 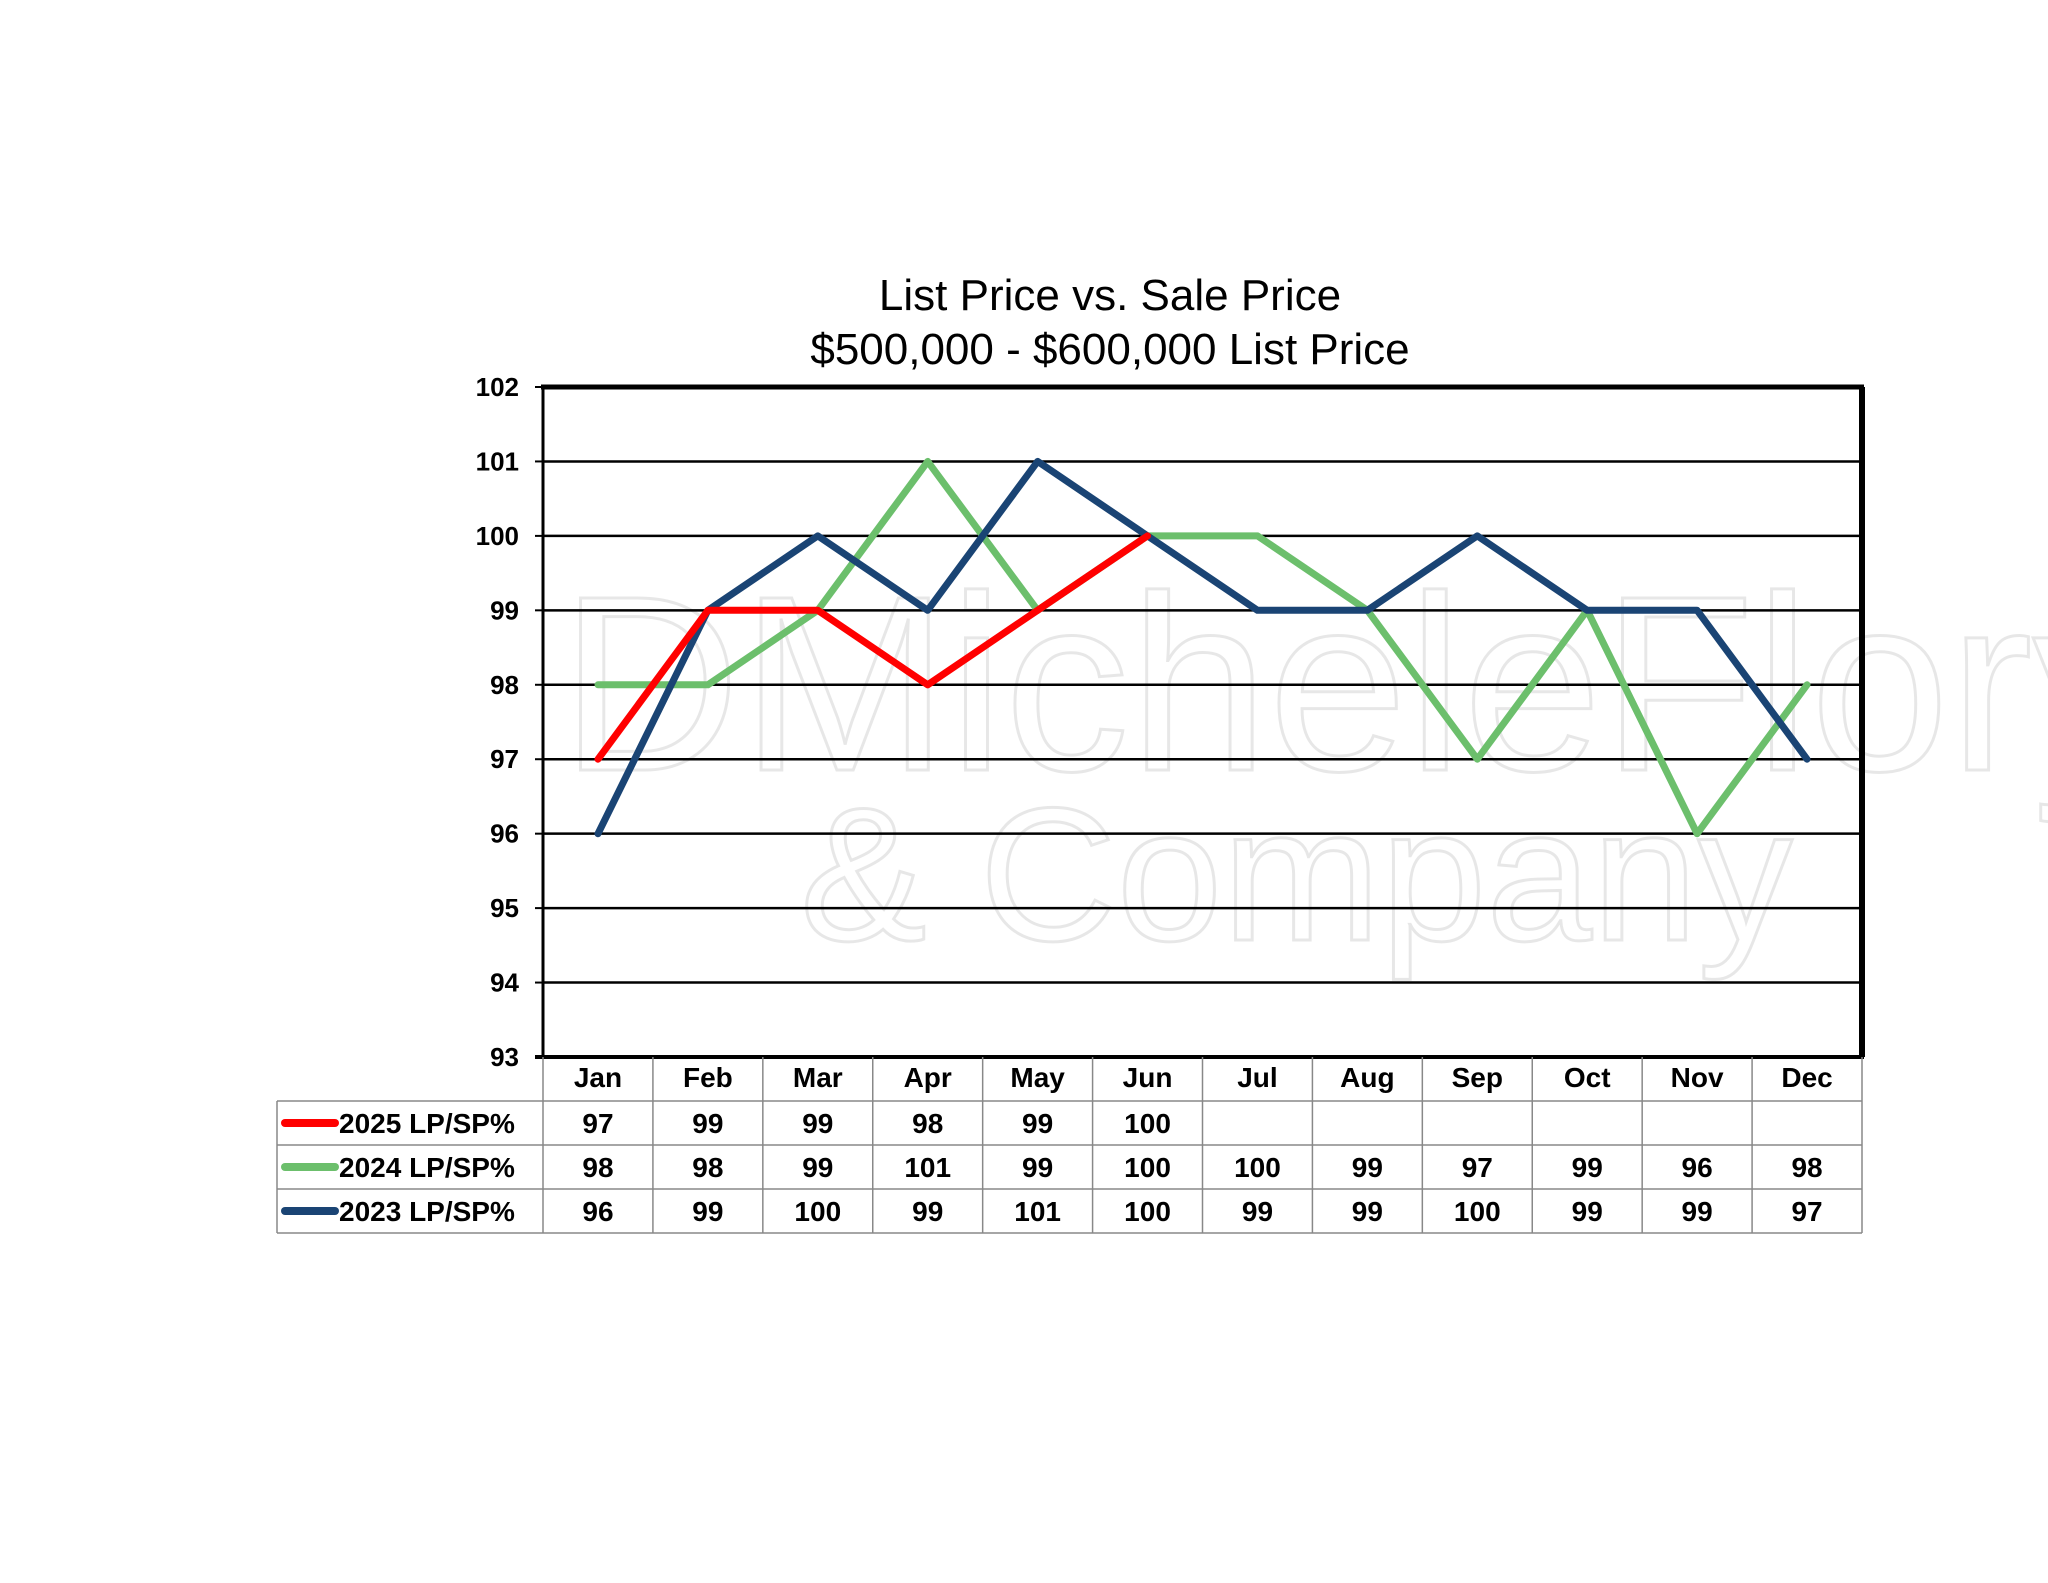 I want to click on y-tick-label: 94, so click(x=504, y=983).